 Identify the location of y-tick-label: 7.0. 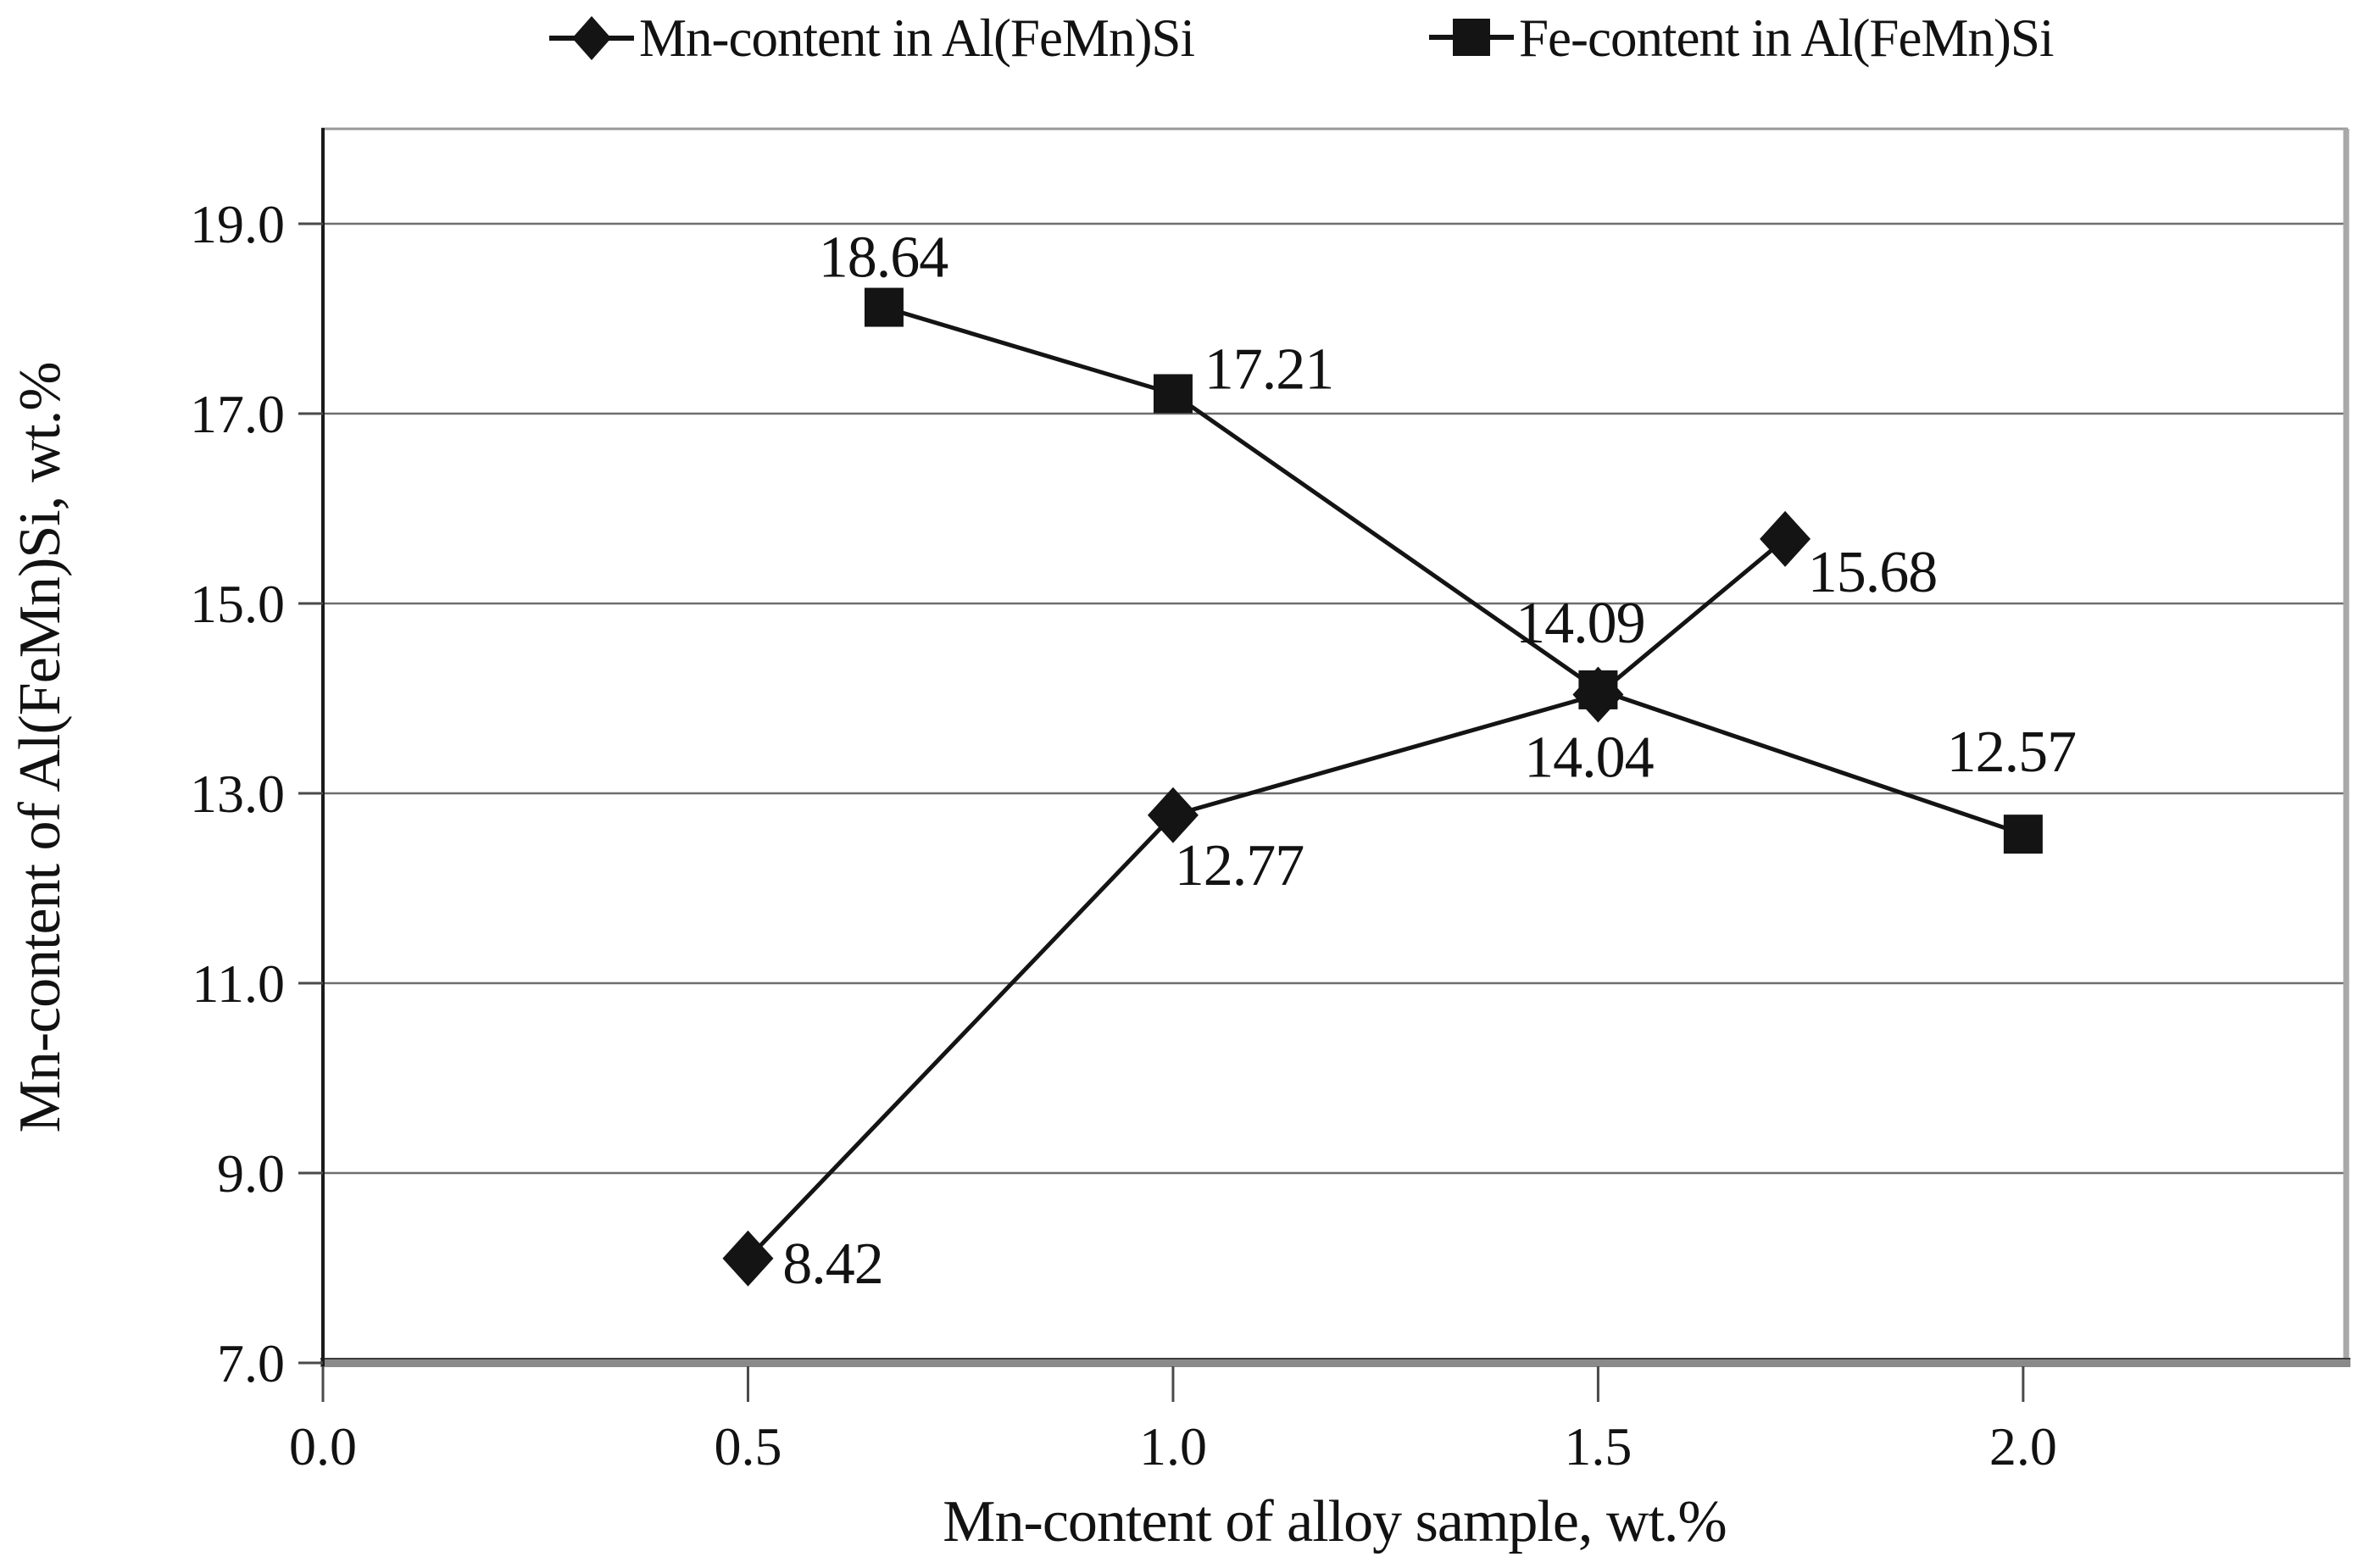
(251, 1363).